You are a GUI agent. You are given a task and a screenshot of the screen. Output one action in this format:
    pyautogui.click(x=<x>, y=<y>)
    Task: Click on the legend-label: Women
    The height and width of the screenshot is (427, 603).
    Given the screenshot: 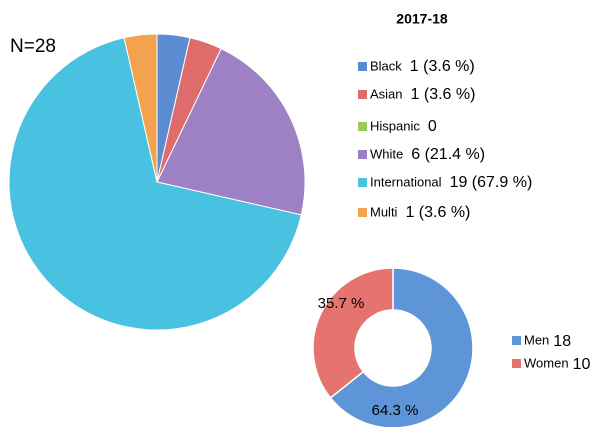 What is the action you would take?
    pyautogui.click(x=546, y=362)
    